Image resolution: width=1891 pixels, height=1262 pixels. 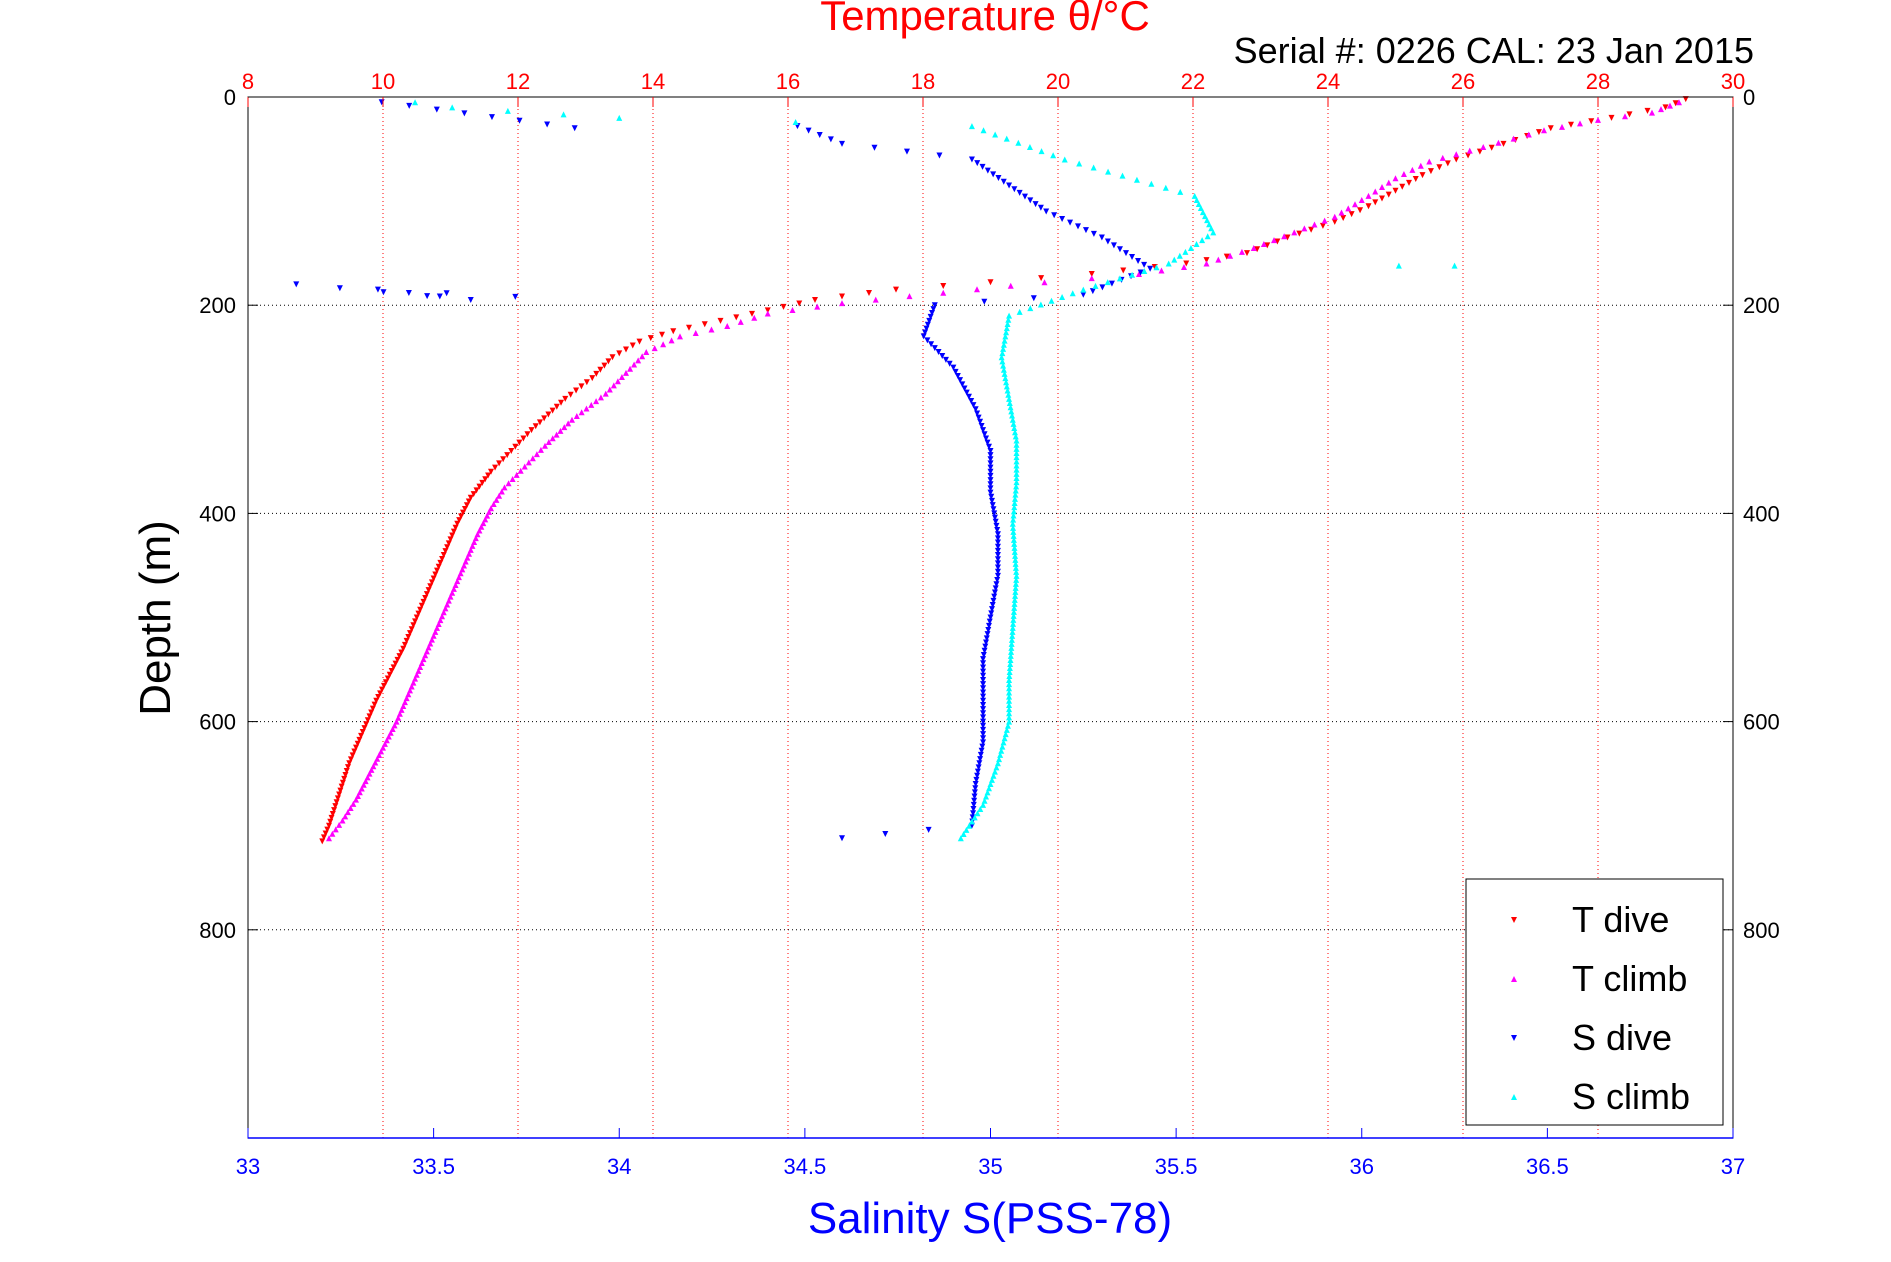 I want to click on salinity-tick-label: 37, so click(x=1733, y=1166).